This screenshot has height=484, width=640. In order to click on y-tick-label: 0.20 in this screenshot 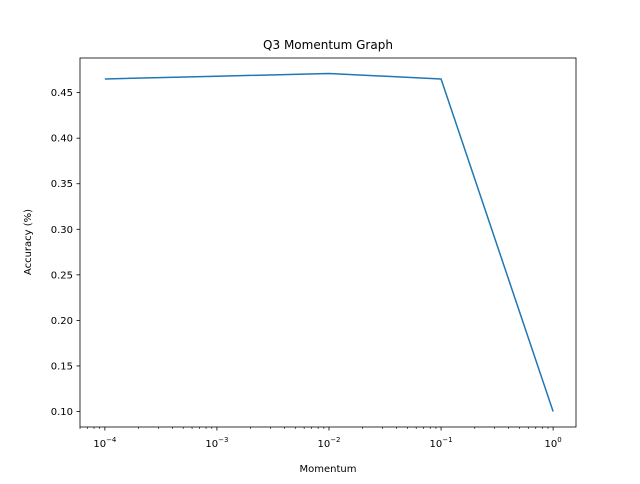, I will do `click(62, 321)`.